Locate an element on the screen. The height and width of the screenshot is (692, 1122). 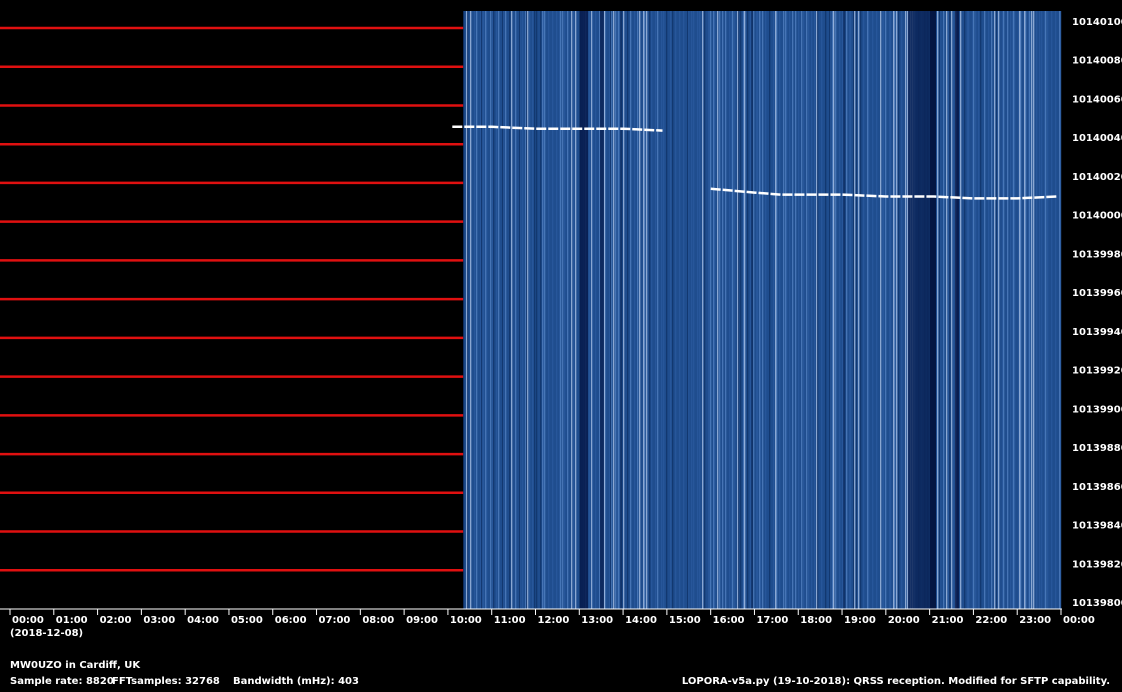
y-tick-label: 10139900 is located at coordinates (1097, 409).